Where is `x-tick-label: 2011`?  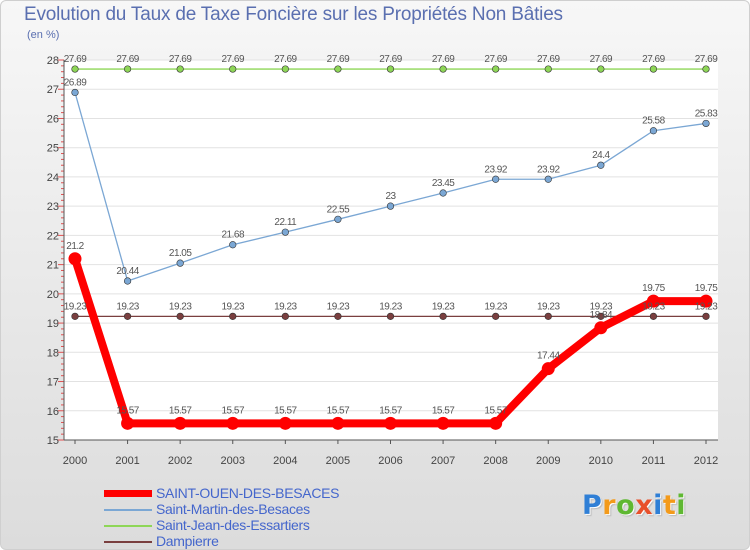 x-tick-label: 2011 is located at coordinates (654, 461).